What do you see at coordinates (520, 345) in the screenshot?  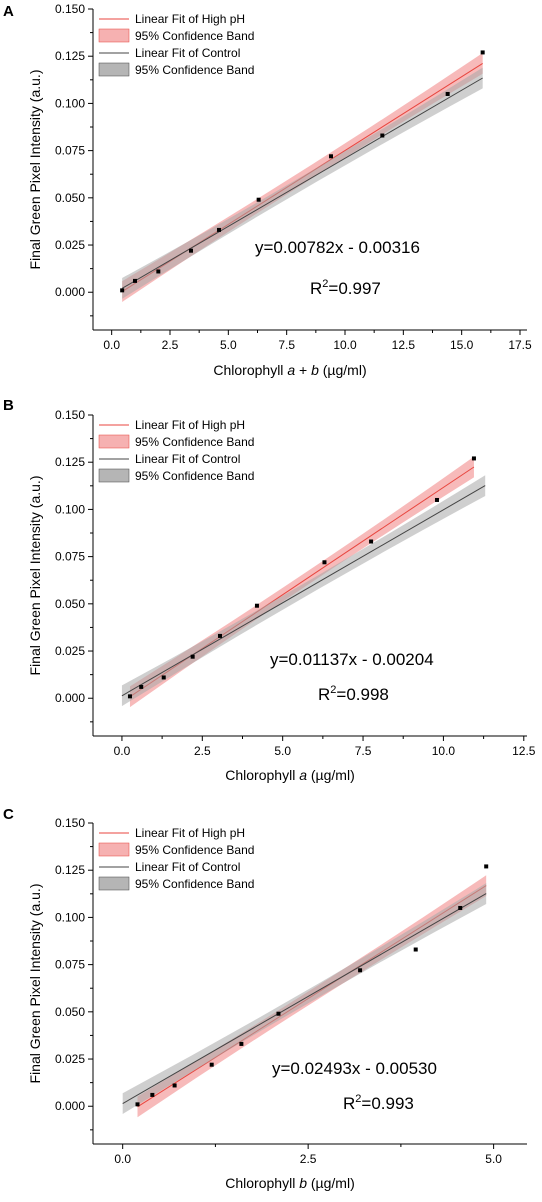 I see `x-tick-label: 17.5` at bounding box center [520, 345].